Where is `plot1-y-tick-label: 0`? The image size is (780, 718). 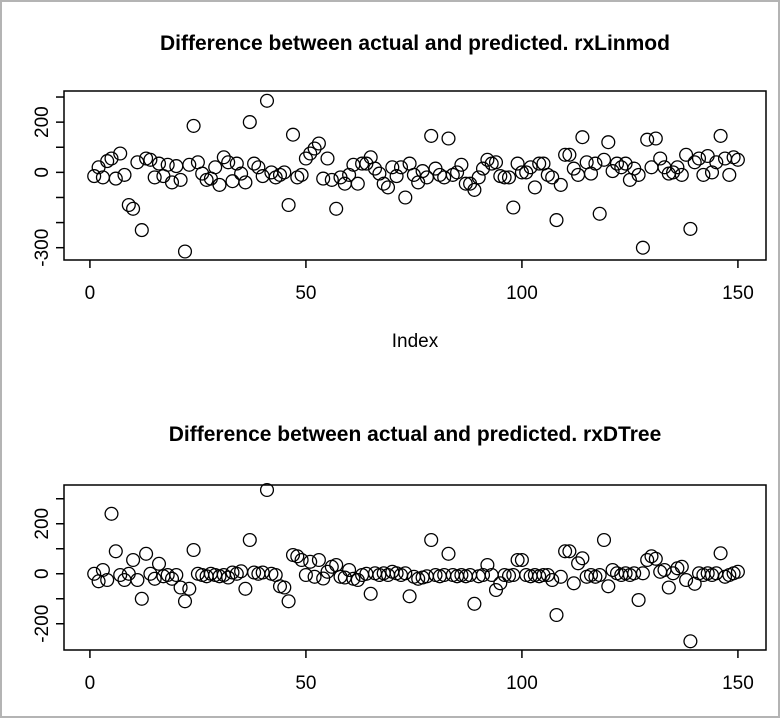
plot1-y-tick-label: 0 is located at coordinates (42, 172).